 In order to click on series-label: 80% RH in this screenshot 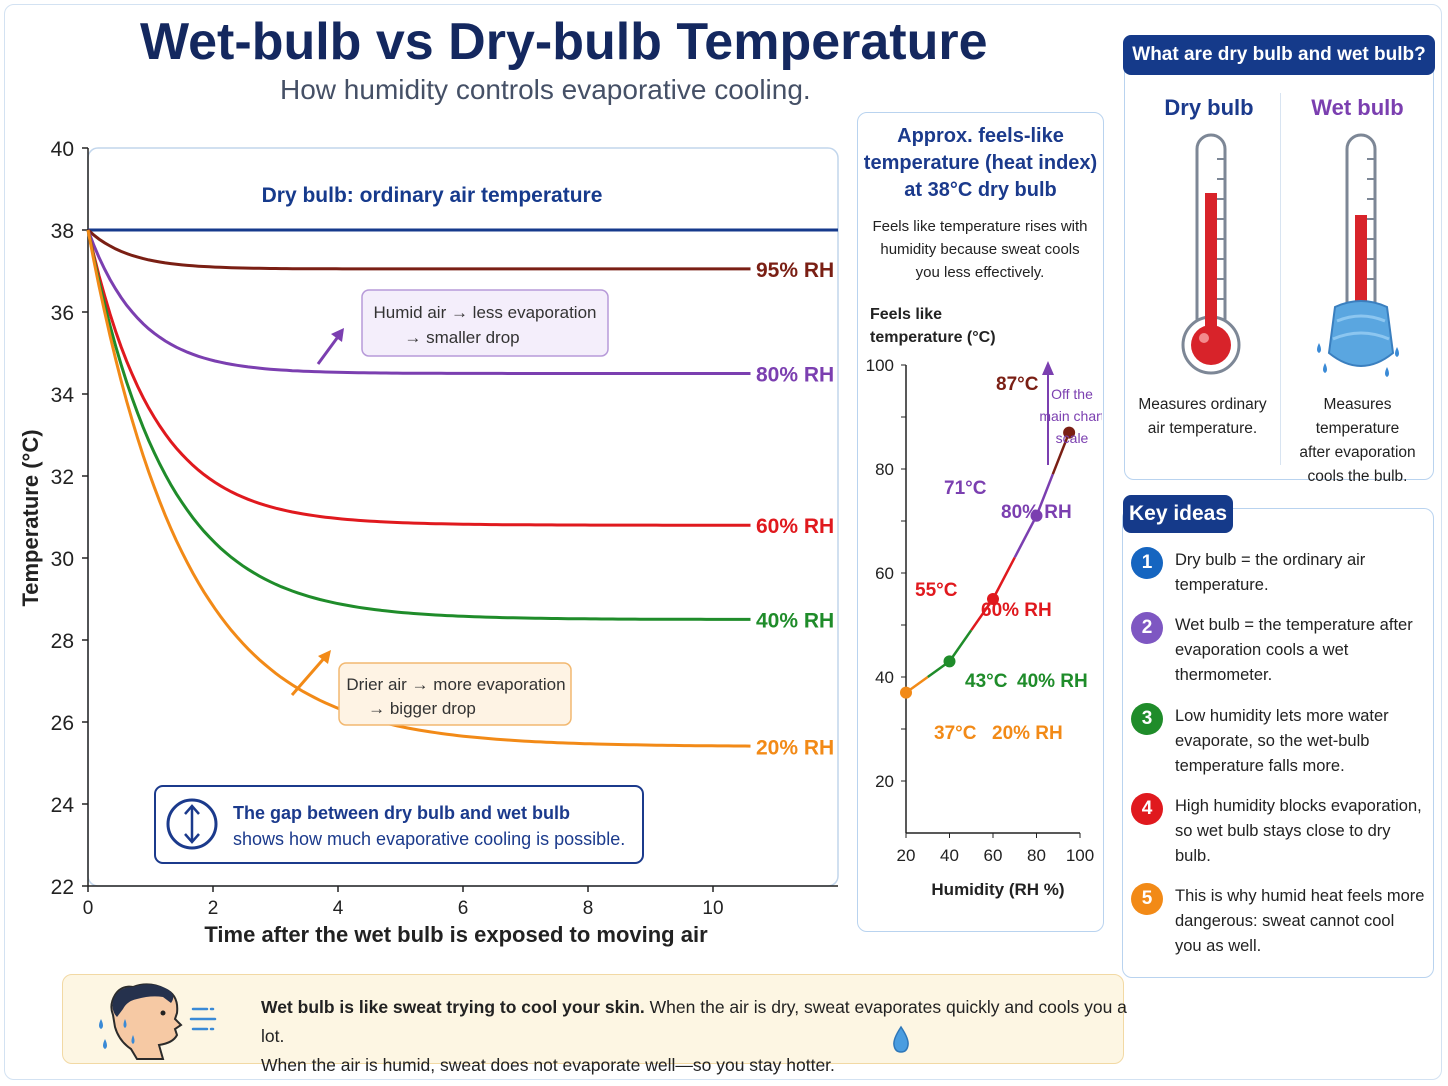, I will do `click(795, 375)`.